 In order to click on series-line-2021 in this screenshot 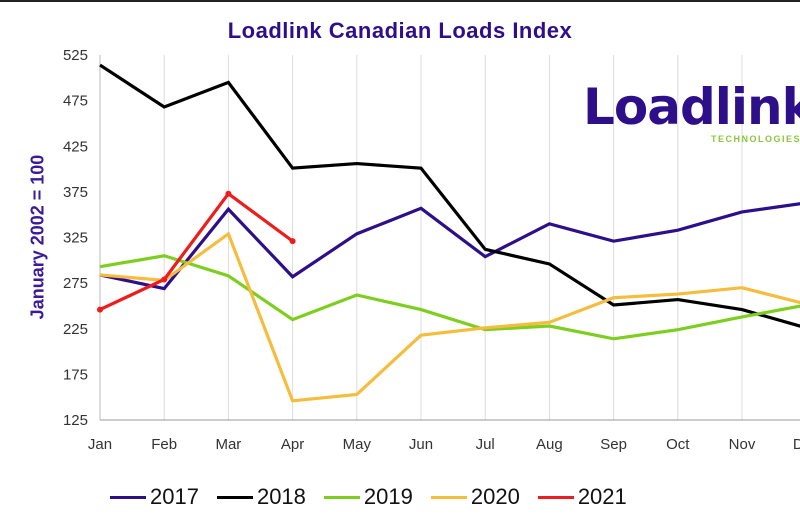, I will do `click(196, 251)`.